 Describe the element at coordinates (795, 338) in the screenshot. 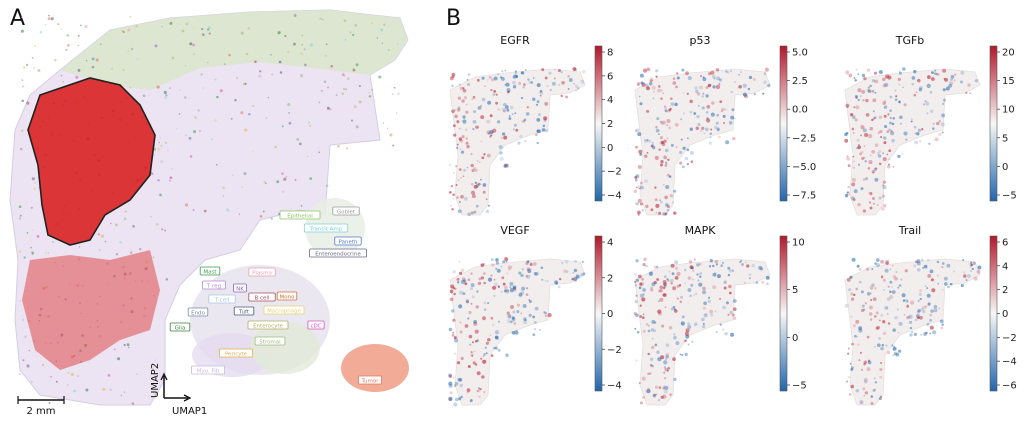

I see `colorbar-tick-label: 0` at that location.